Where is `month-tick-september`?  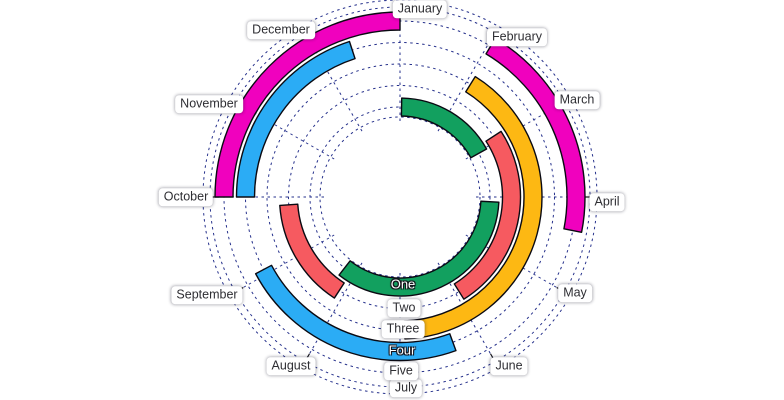 month-tick-september is located at coordinates (239, 289).